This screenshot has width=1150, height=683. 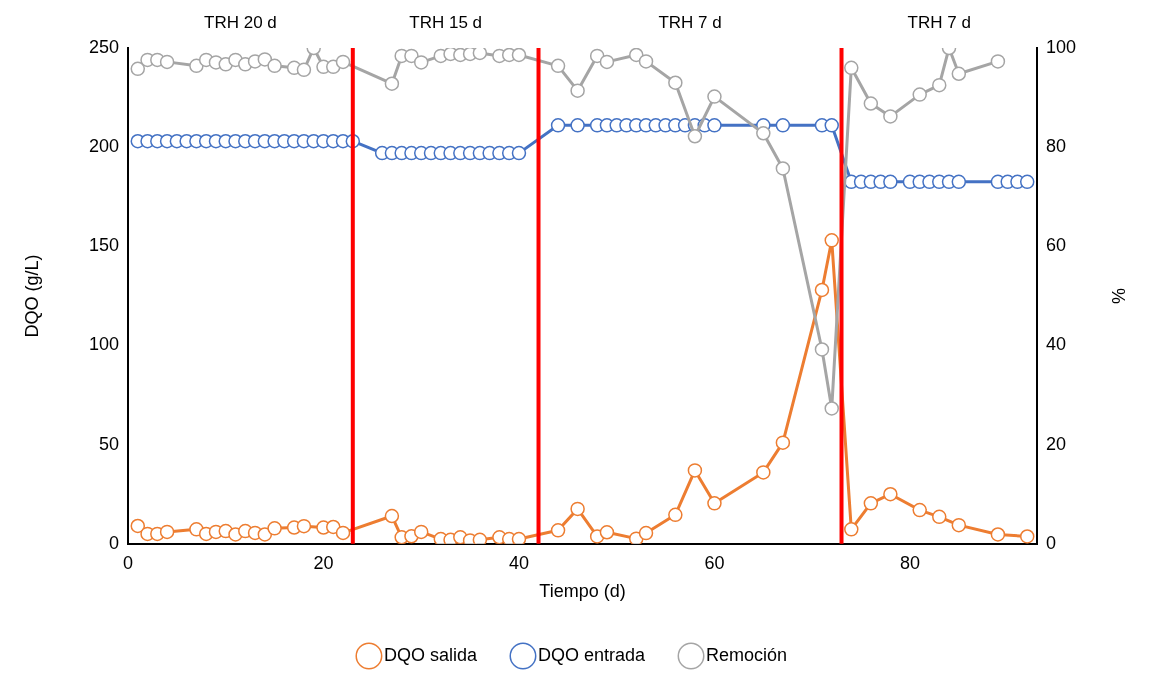 I want to click on legend-label: Remoción, so click(x=747, y=654).